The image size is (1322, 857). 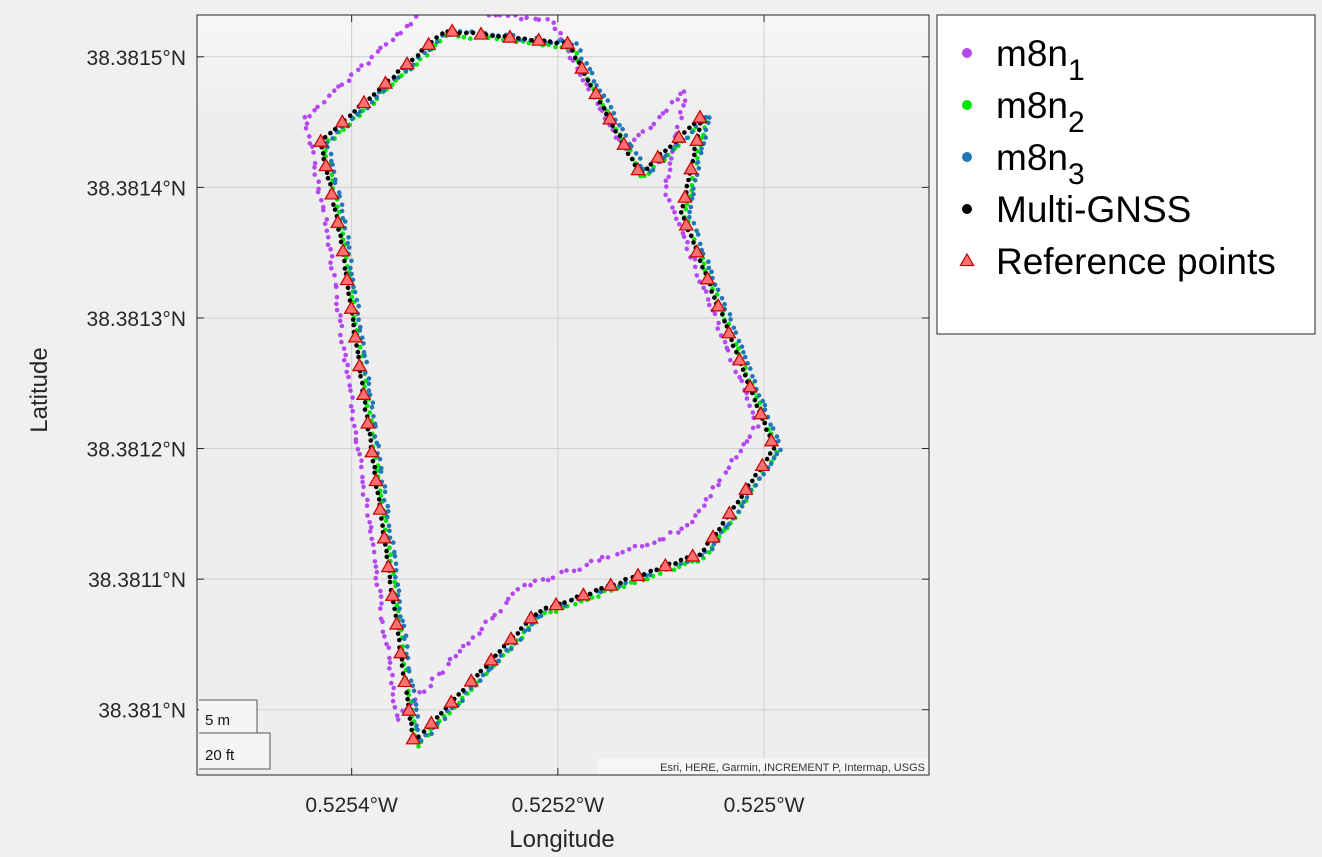 What do you see at coordinates (39, 389) in the screenshot?
I see `y-axis-label: Latitude` at bounding box center [39, 389].